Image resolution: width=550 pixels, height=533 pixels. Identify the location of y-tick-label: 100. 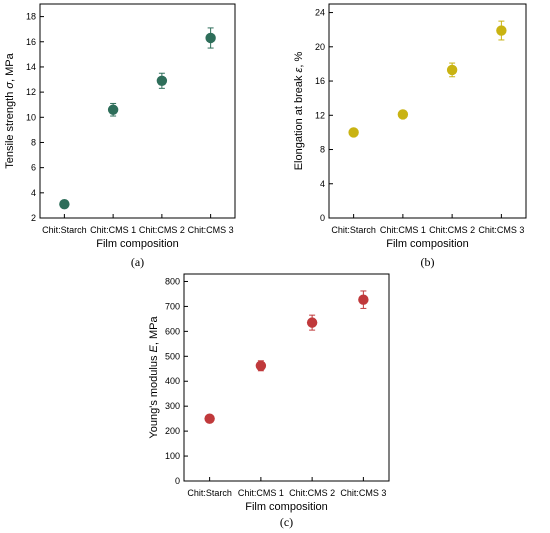
(172, 456).